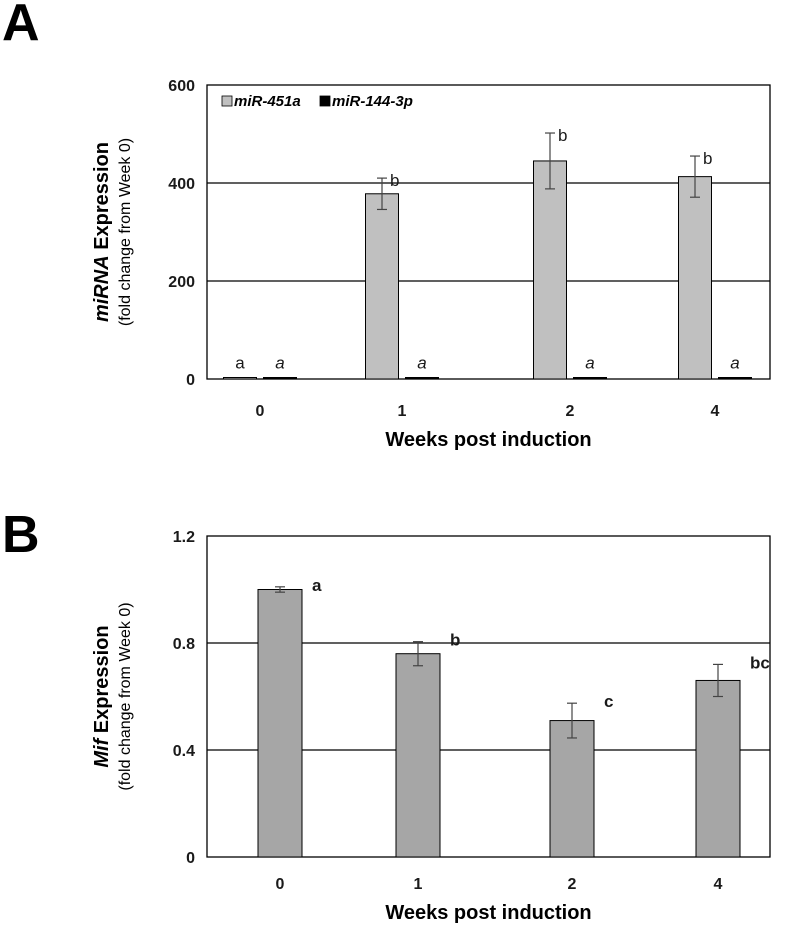  What do you see at coordinates (372, 101) in the screenshot?
I see `legend-label: miR-144-3p` at bounding box center [372, 101].